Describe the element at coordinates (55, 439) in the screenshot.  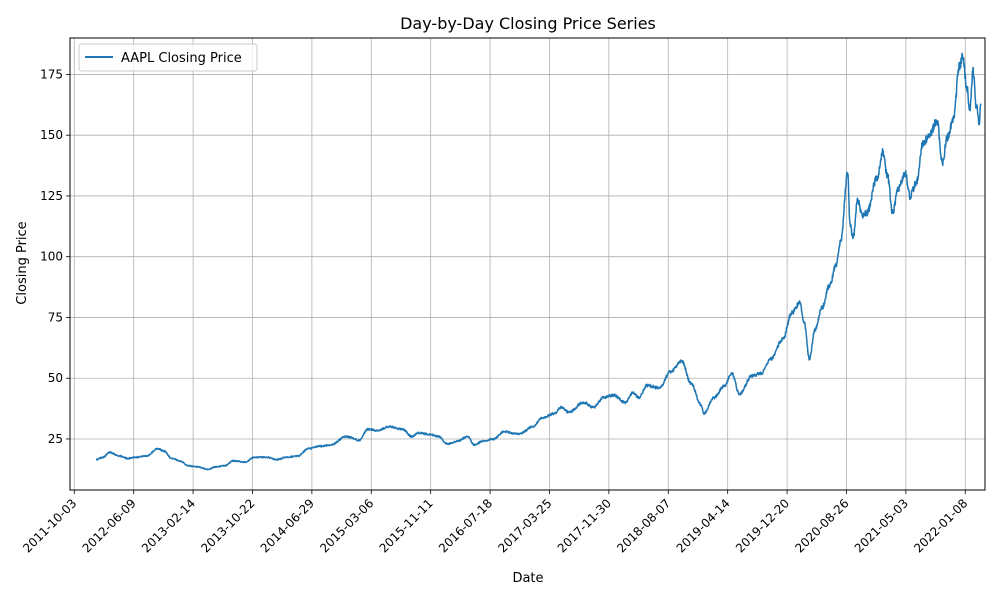
I see `y-tick-label: 25` at that location.